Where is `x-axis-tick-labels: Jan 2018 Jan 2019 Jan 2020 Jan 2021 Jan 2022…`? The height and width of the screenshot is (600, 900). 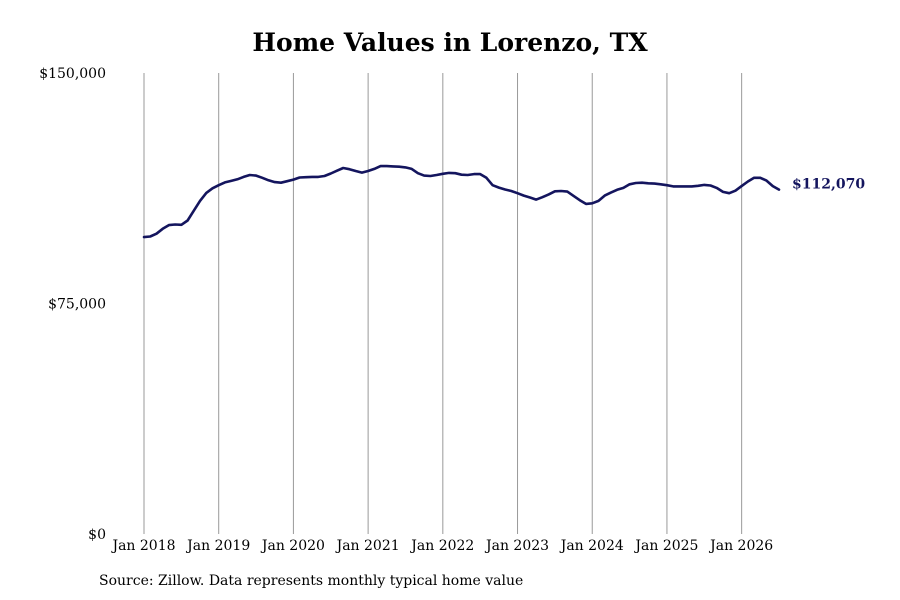 x-axis-tick-labels: Jan 2018 Jan 2019 Jan 2020 Jan 2021 Jan 2022… is located at coordinates (441, 546).